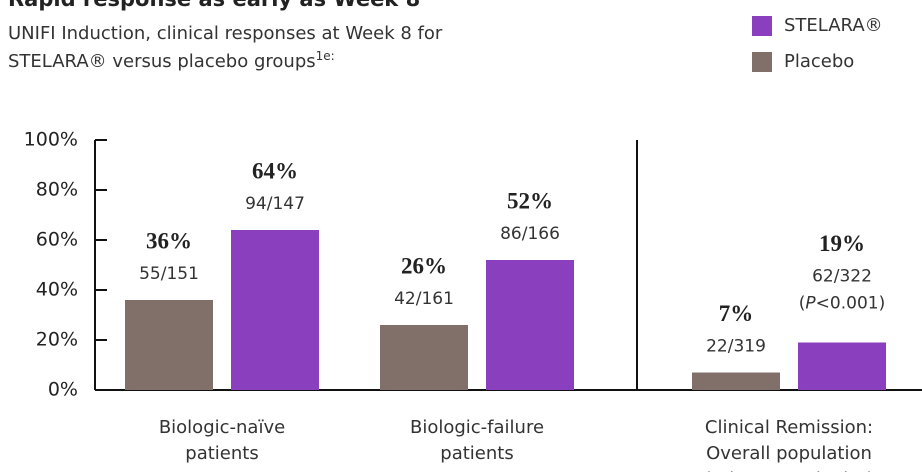 This screenshot has height=472, width=922. Describe the element at coordinates (810, 304) in the screenshot. I see `annotation-part: P` at that location.